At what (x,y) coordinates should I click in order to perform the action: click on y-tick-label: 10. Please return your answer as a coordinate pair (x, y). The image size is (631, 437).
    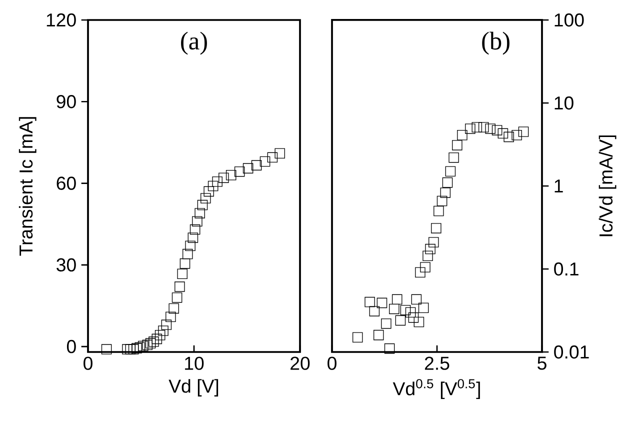
    Looking at the image, I should click on (564, 103).